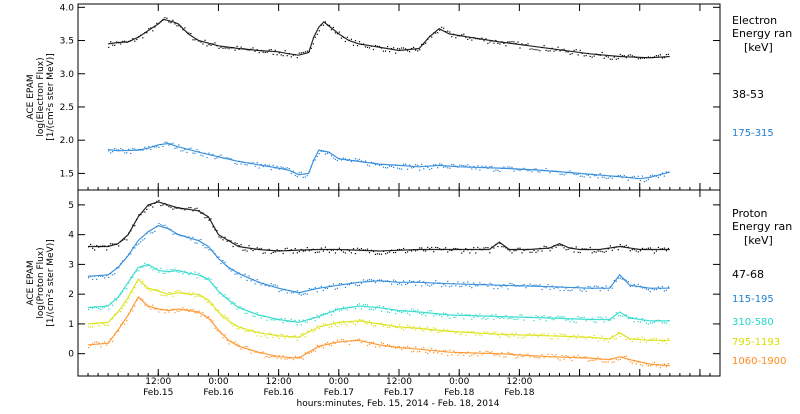  I want to click on y-tick-label-electron: 1.5, so click(67, 174).